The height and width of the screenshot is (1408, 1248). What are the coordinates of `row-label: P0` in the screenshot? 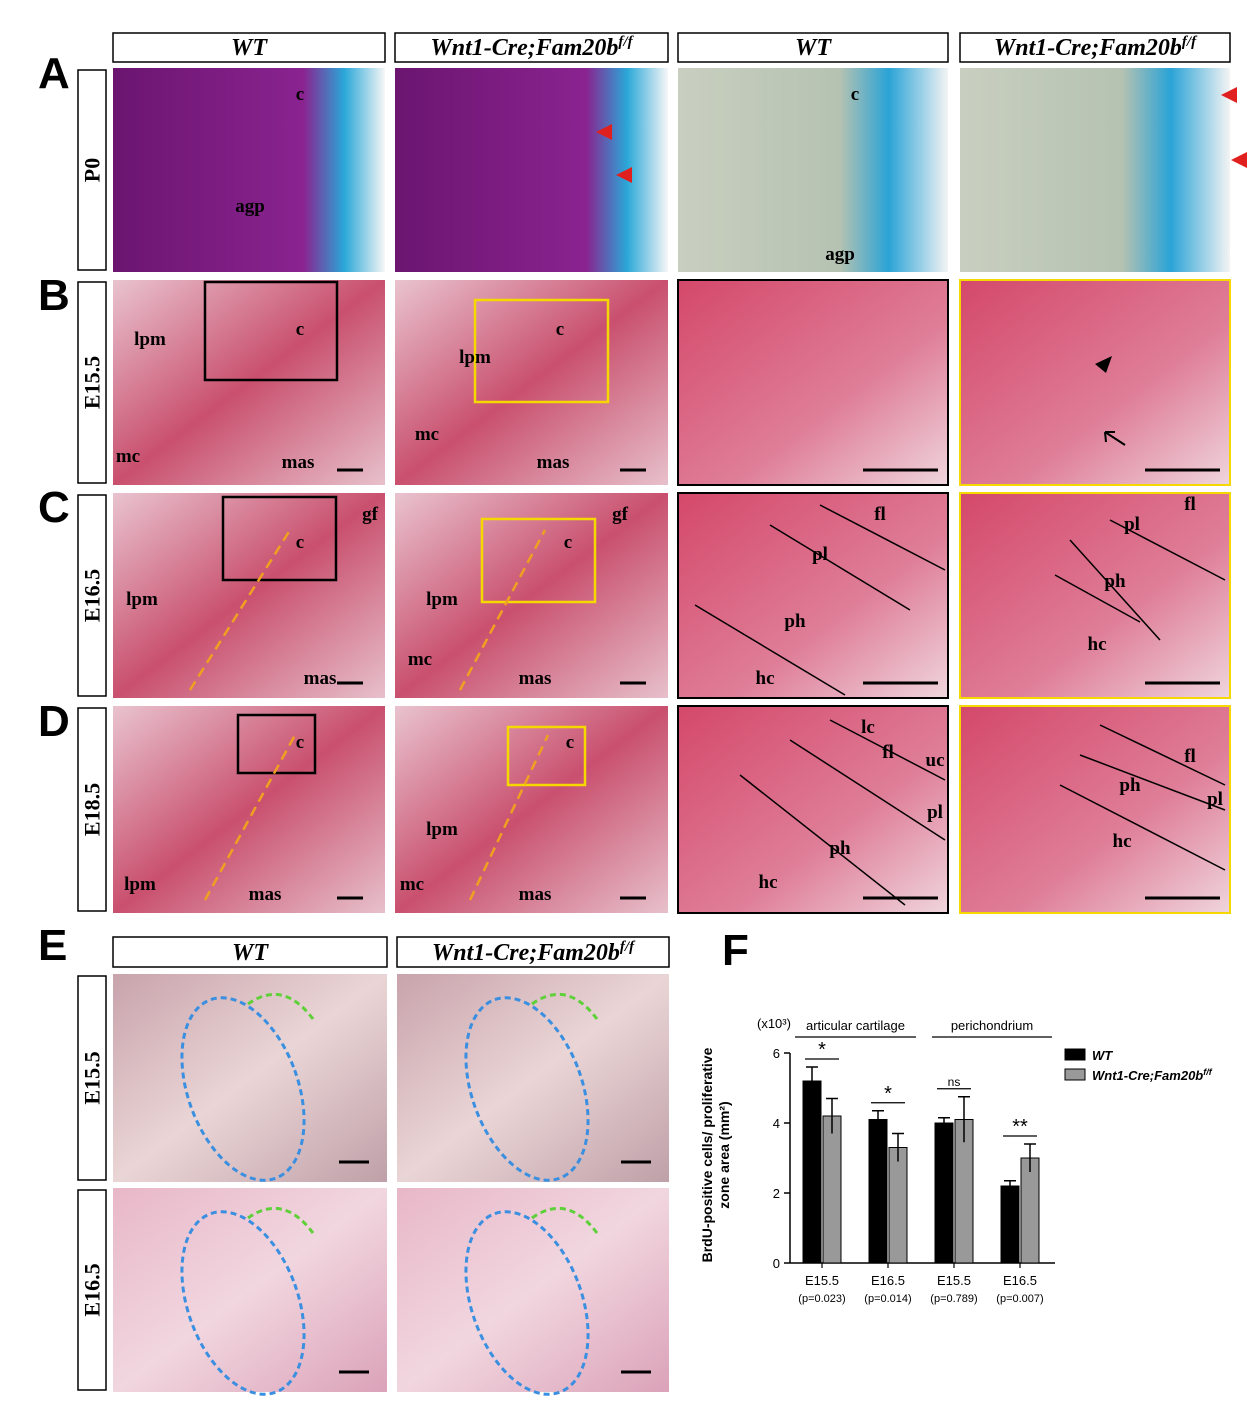 It's located at (92, 170).